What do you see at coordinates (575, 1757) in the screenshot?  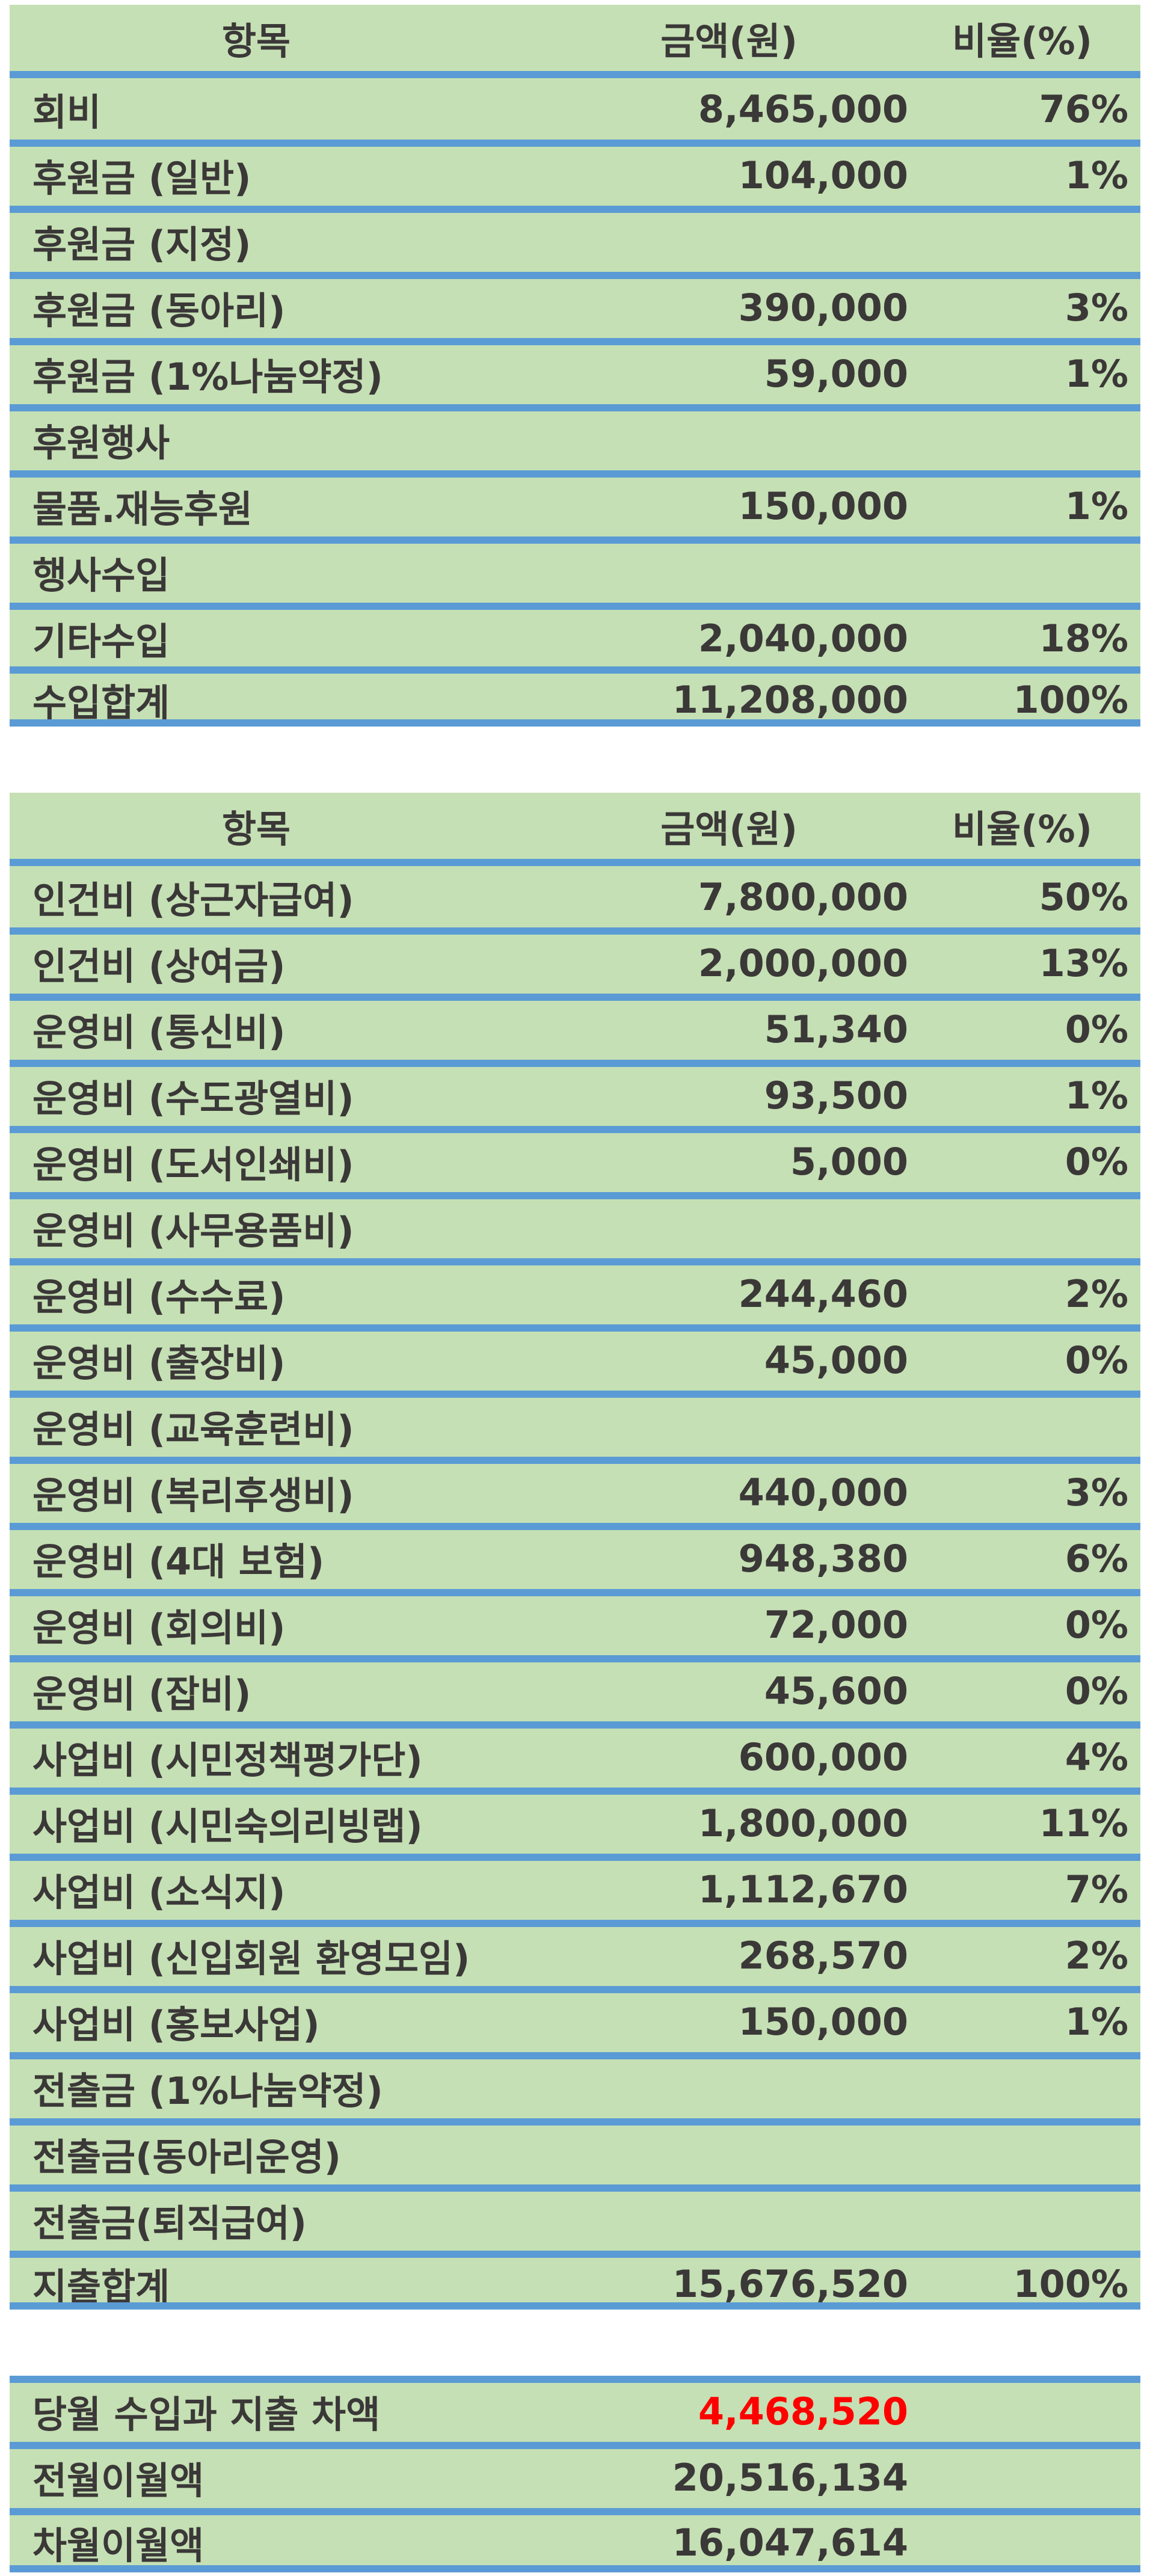 I see `table-row: 사업비 (시민정책평가단) 600,000 4%` at bounding box center [575, 1757].